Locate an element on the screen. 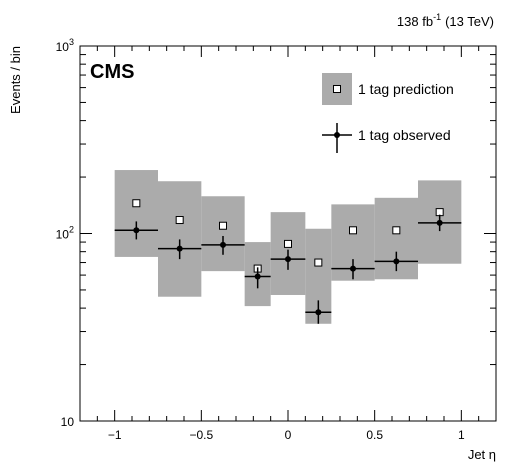 Image resolution: width=514 pixels, height=464 pixels. x-tick-label: 1 is located at coordinates (461, 435).